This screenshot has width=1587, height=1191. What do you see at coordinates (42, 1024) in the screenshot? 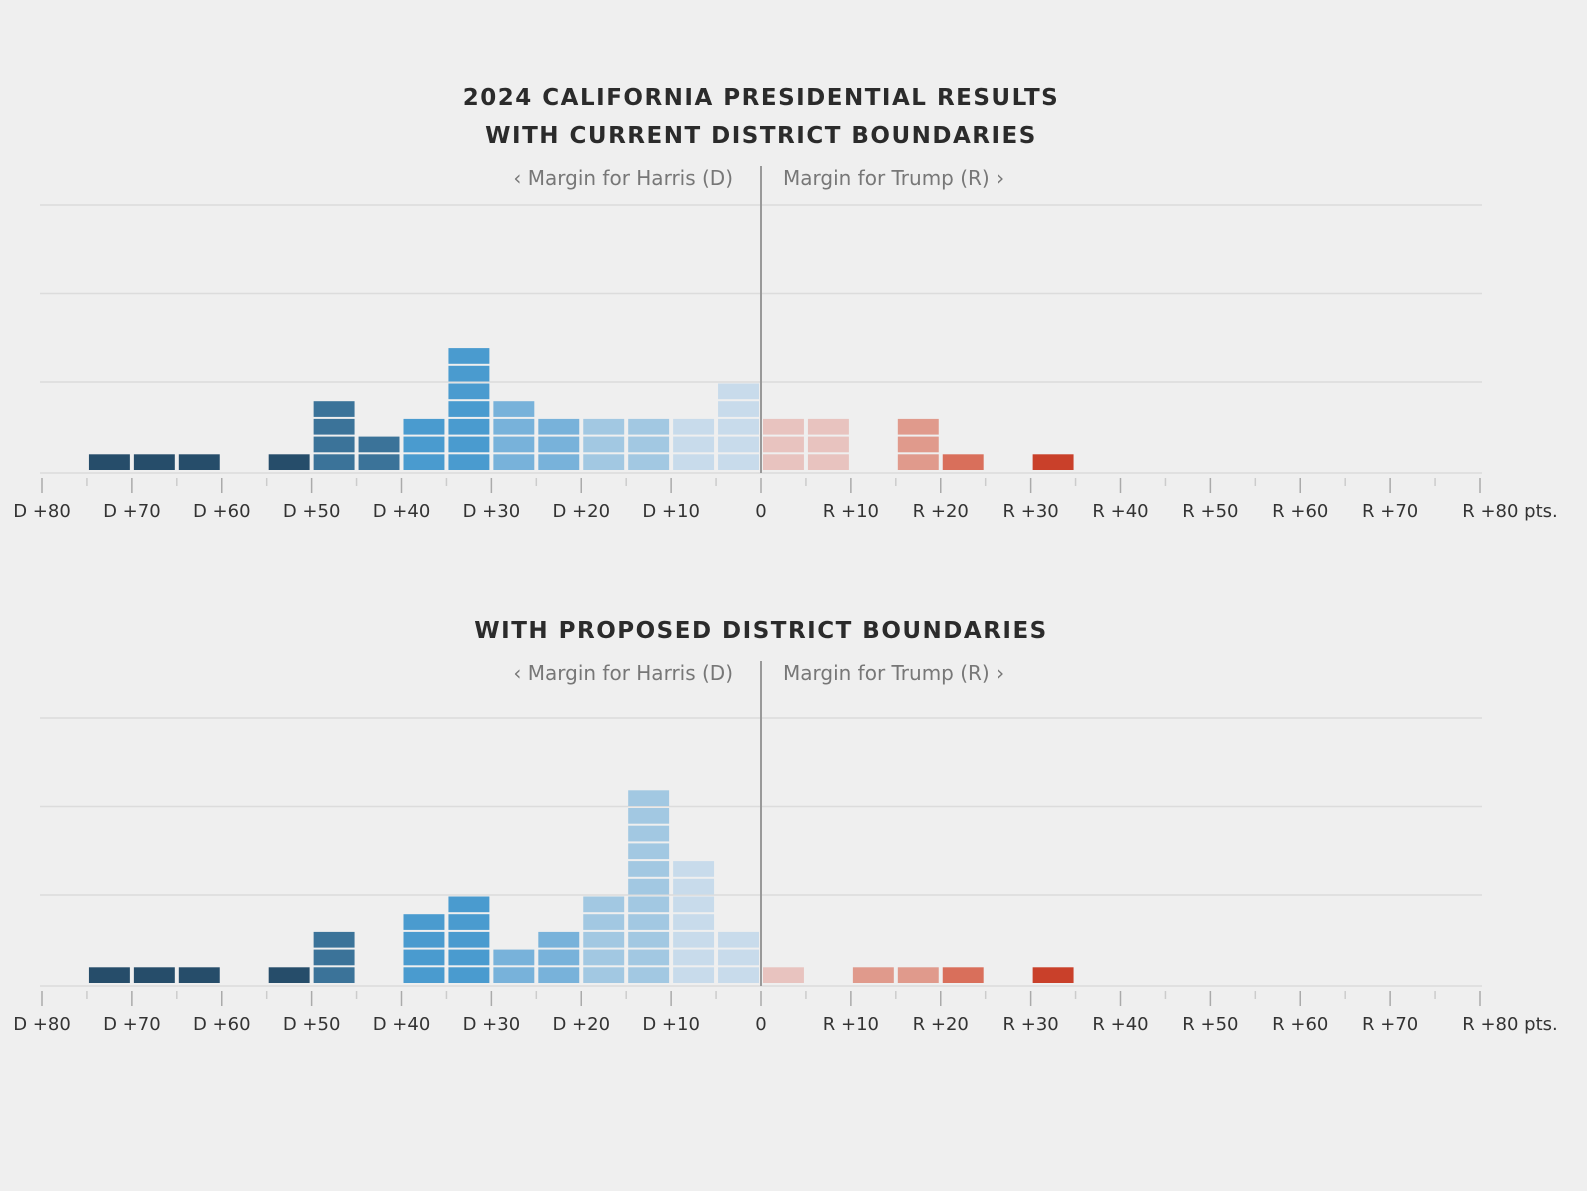
I see `x-tick-label: D +80` at bounding box center [42, 1024].